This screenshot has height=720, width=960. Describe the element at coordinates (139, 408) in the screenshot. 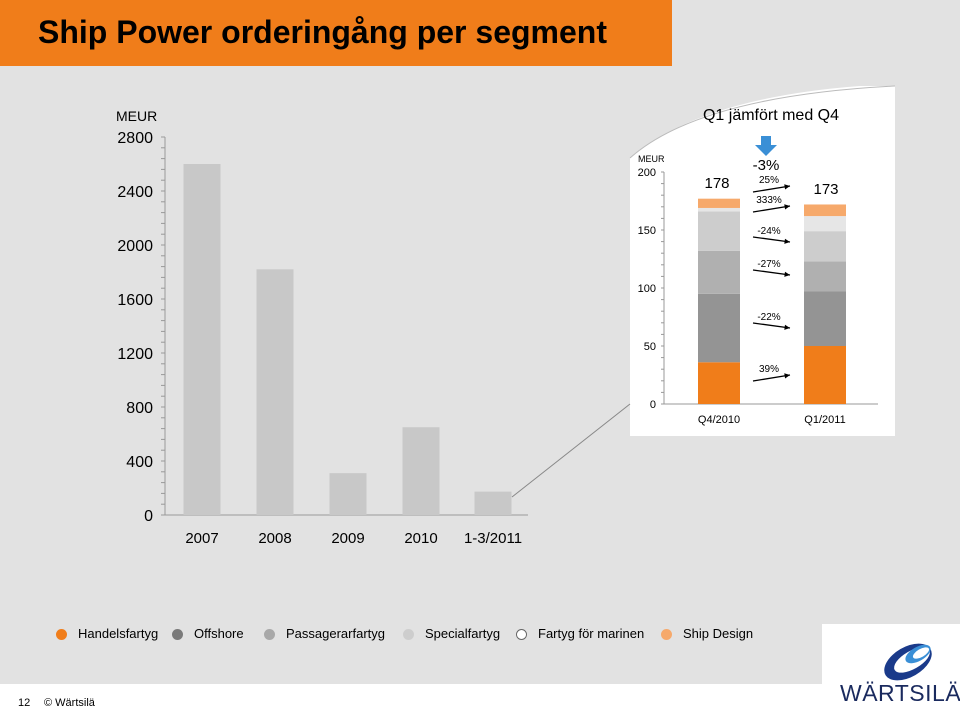

I see `y-tick-label: 800` at that location.